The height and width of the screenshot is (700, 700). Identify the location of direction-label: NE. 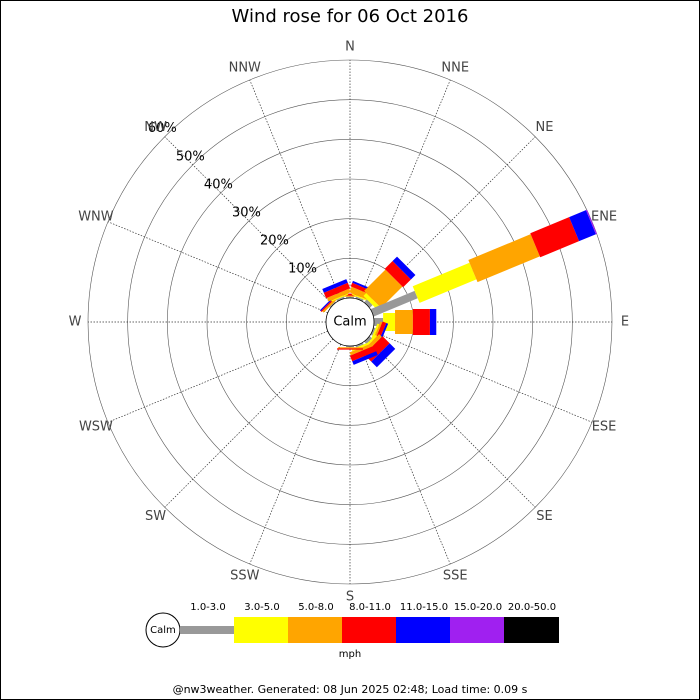
(544, 127).